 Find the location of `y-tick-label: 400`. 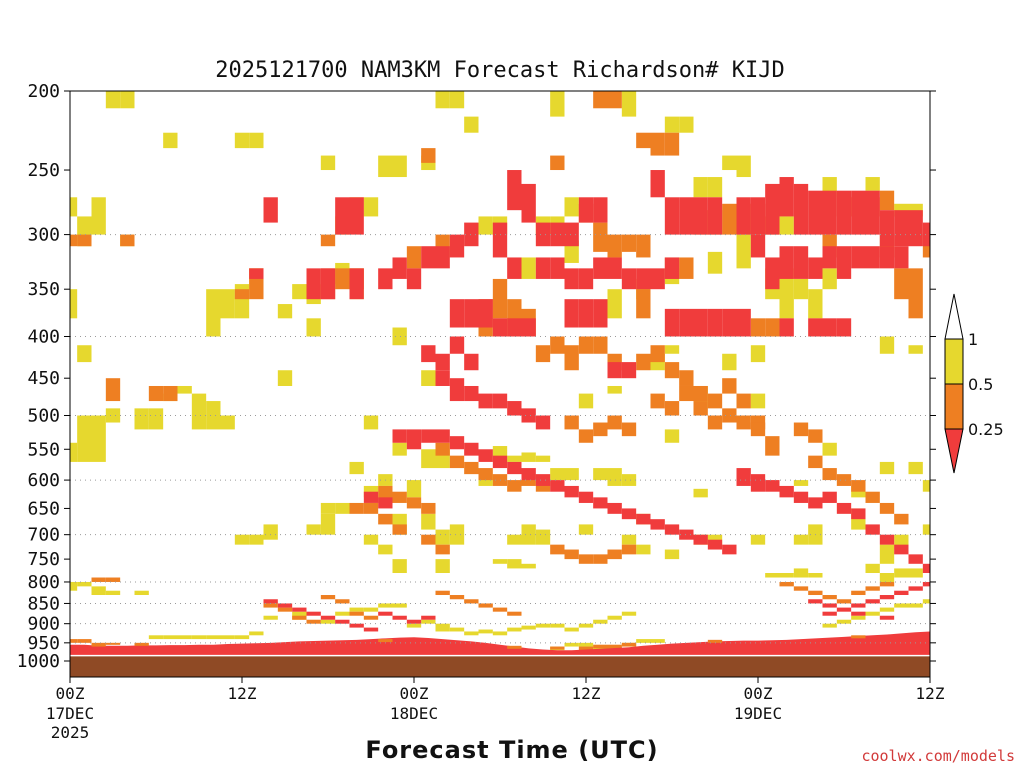

y-tick-label: 400 is located at coordinates (43, 336).